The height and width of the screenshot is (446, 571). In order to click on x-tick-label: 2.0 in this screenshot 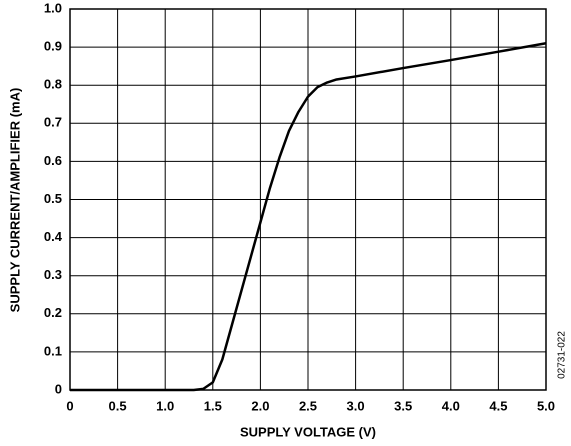, I will do `click(260, 405)`.